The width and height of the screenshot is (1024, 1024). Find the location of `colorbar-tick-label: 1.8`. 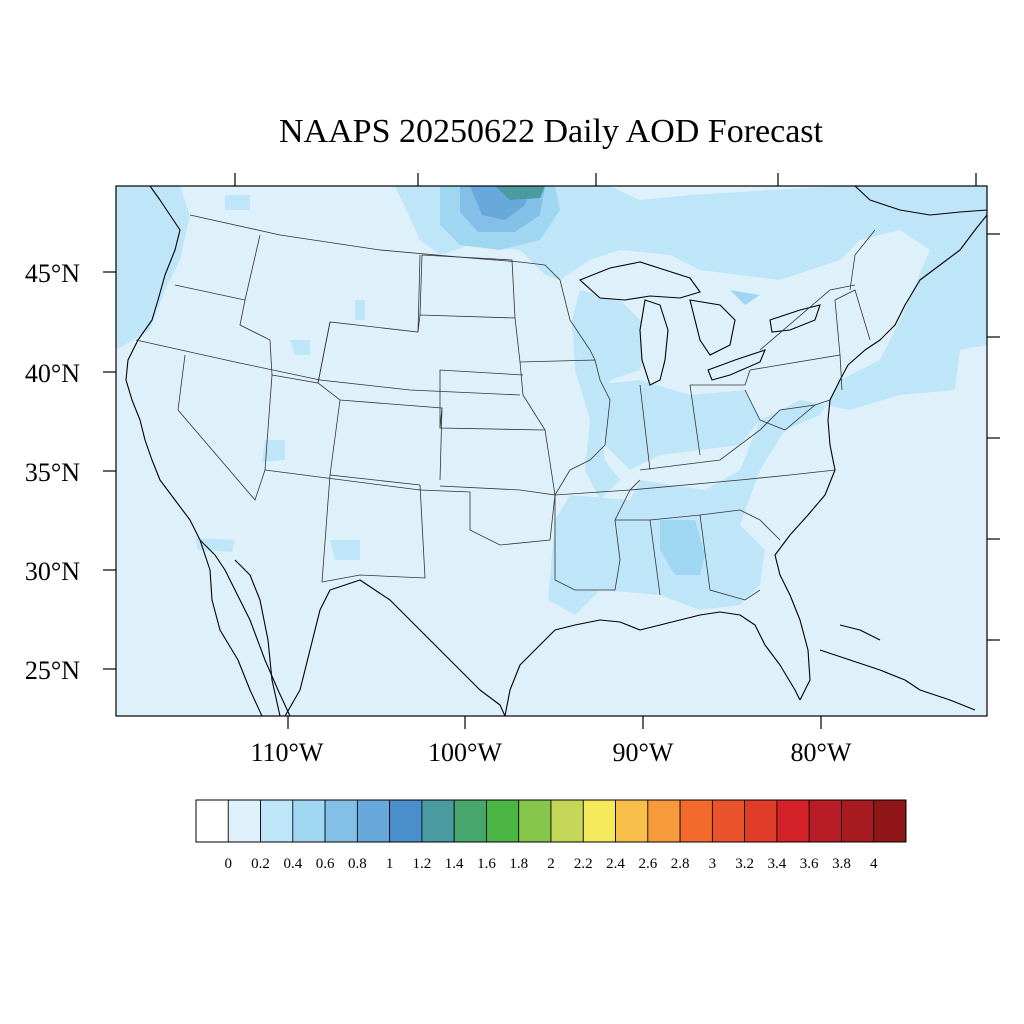

colorbar-tick-label: 1.8 is located at coordinates (518, 864).